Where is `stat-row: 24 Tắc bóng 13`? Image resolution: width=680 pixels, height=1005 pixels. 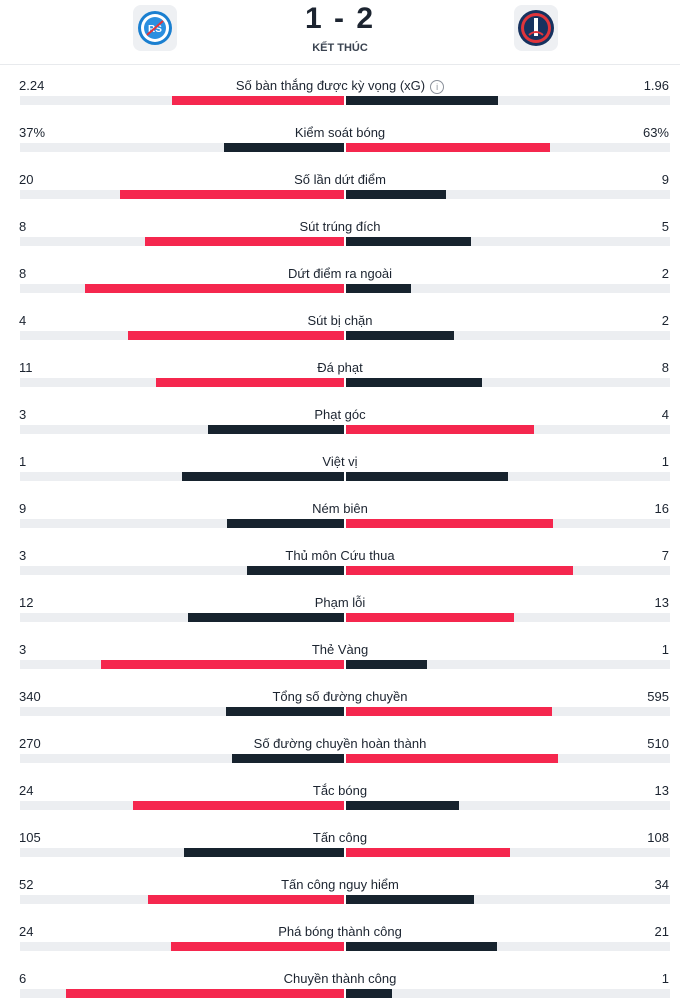
stat-row: 24 Tắc bóng 13 is located at coordinates (340, 793).